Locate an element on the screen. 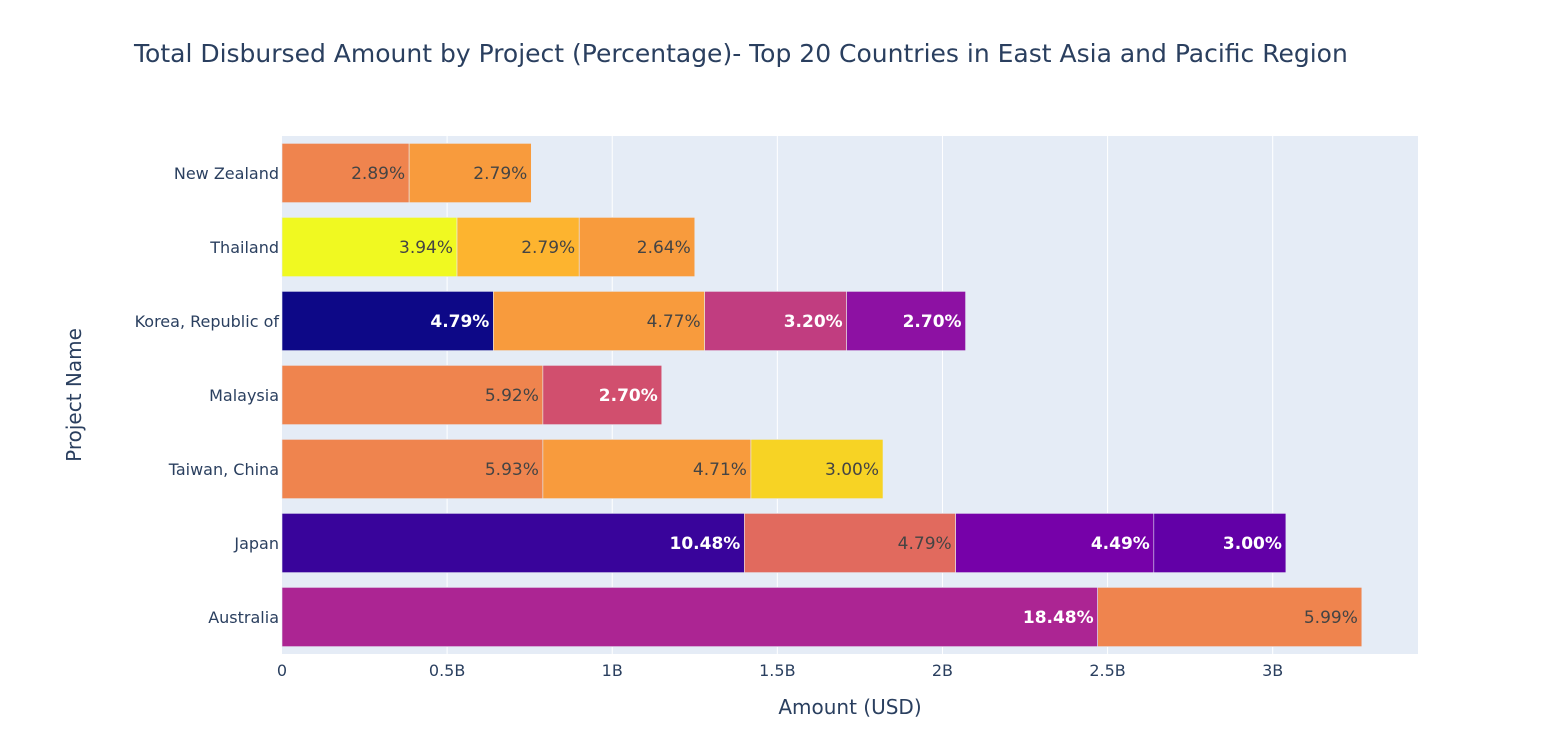 Image resolution: width=1562 pixels, height=752 pixels. y-axis-title: Project Name is located at coordinates (74, 395).